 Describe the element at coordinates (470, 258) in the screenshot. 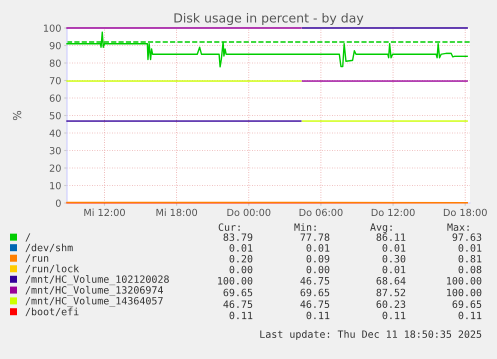

I see `text: 0.81` at that location.